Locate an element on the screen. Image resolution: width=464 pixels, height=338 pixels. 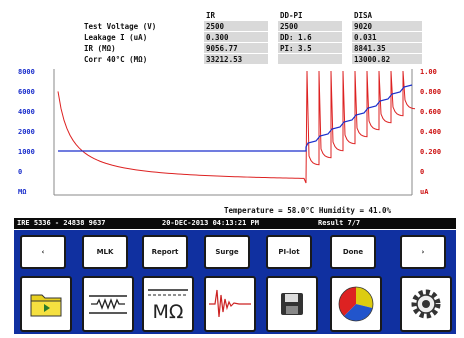
gear-icon is located at coordinates (426, 304).